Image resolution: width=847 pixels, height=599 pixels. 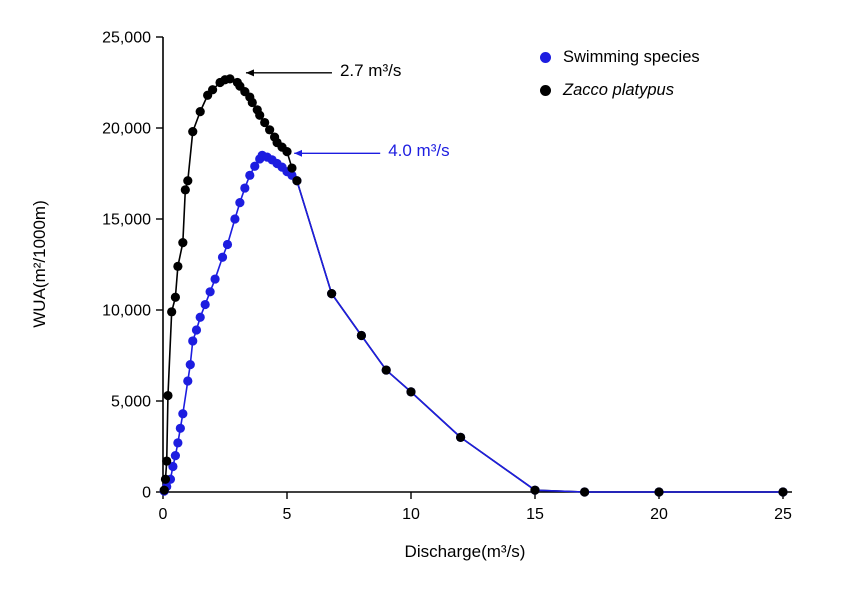 I want to click on annotation-peak-zacco: 2.7 m³/s, so click(x=370, y=70).